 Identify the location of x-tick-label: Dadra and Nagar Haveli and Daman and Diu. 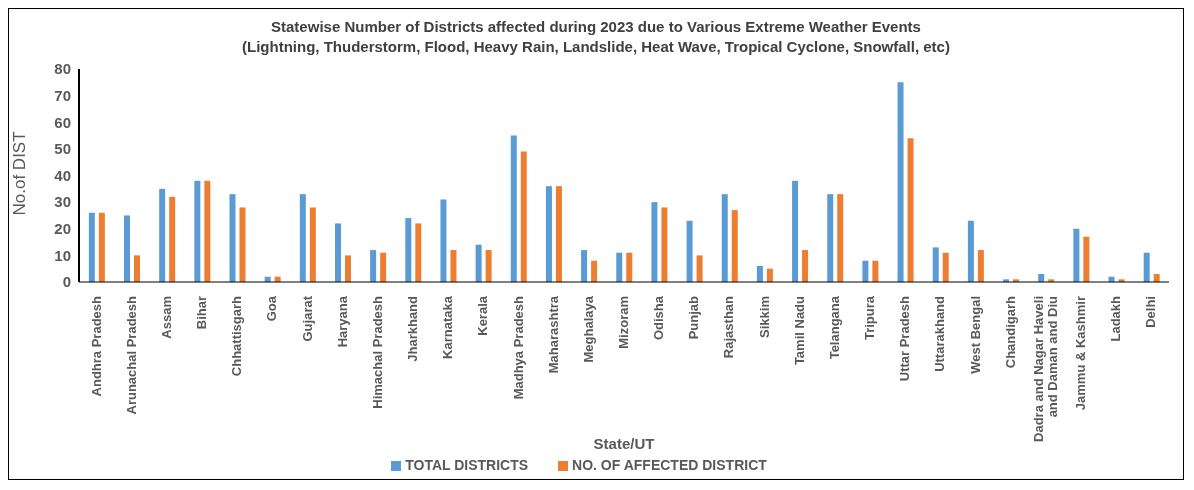
(1045, 368).